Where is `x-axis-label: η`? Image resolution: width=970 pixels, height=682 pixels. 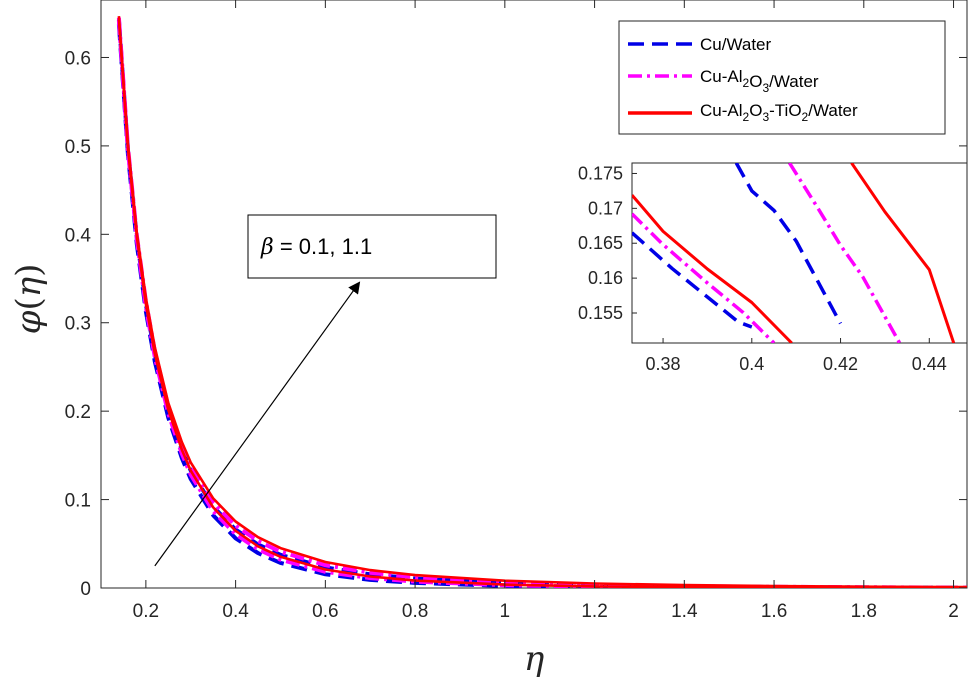
x-axis-label: η is located at coordinates (534, 659).